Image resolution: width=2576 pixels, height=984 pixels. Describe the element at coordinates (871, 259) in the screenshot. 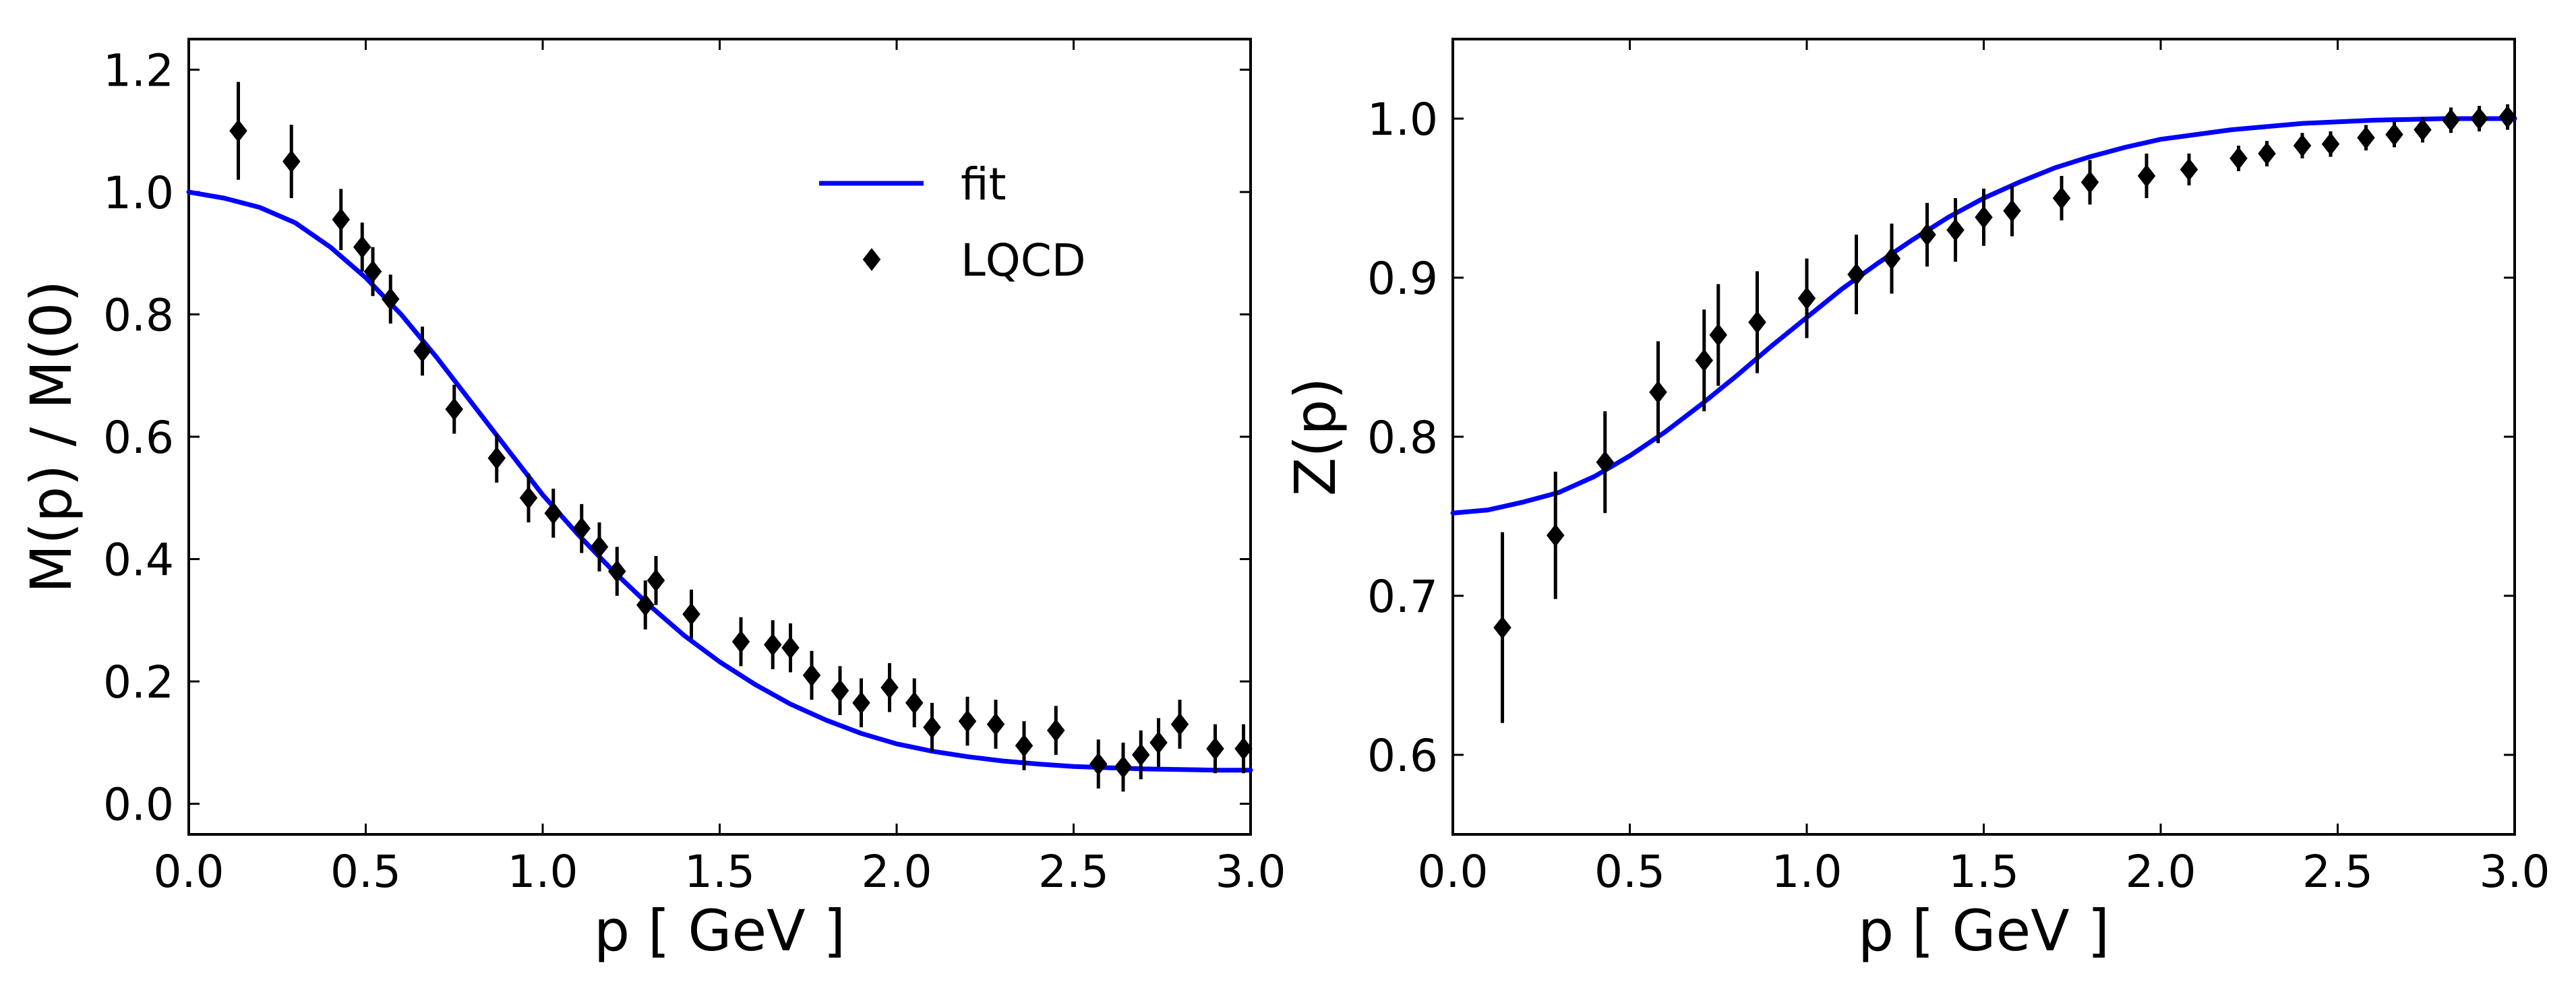

I see `legend-marker-lqcd` at that location.